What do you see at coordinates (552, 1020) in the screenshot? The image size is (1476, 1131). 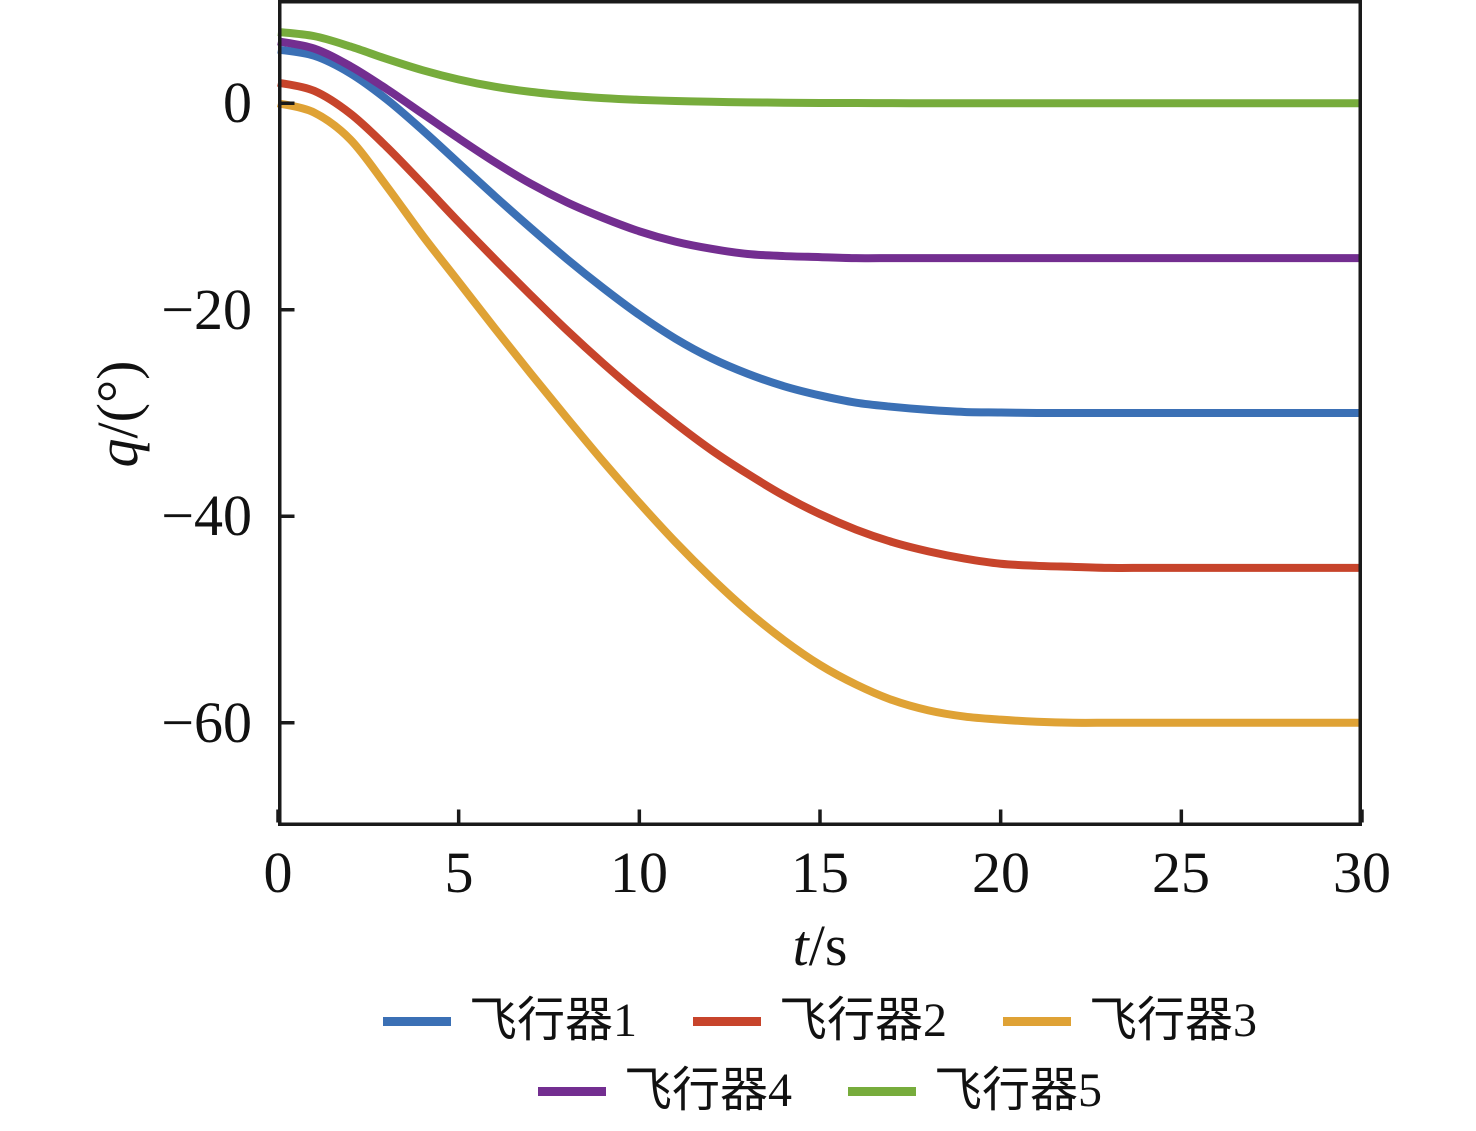 I see `legend-label-aircraft1: 飞行器1` at bounding box center [552, 1020].